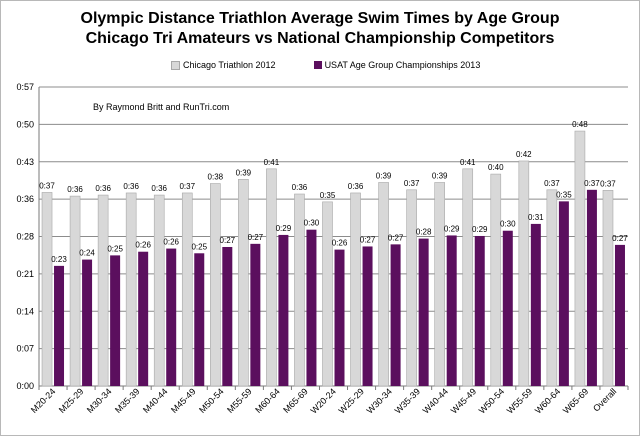 This screenshot has height=436, width=640. What do you see at coordinates (229, 65) in the screenshot?
I see `legend-label-chicago: Chicago Triathlon 2012` at bounding box center [229, 65].